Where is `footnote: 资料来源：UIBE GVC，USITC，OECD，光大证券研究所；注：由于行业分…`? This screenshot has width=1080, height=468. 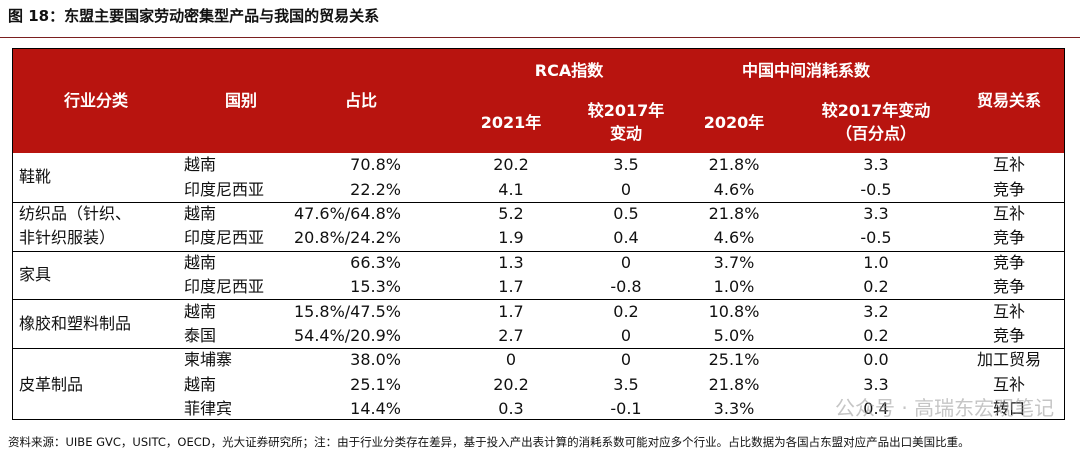 footnote: 资料来源：UIBE GVC，USITC，OECD，光大证券研究所；注：由于行业分… is located at coordinates (489, 442).